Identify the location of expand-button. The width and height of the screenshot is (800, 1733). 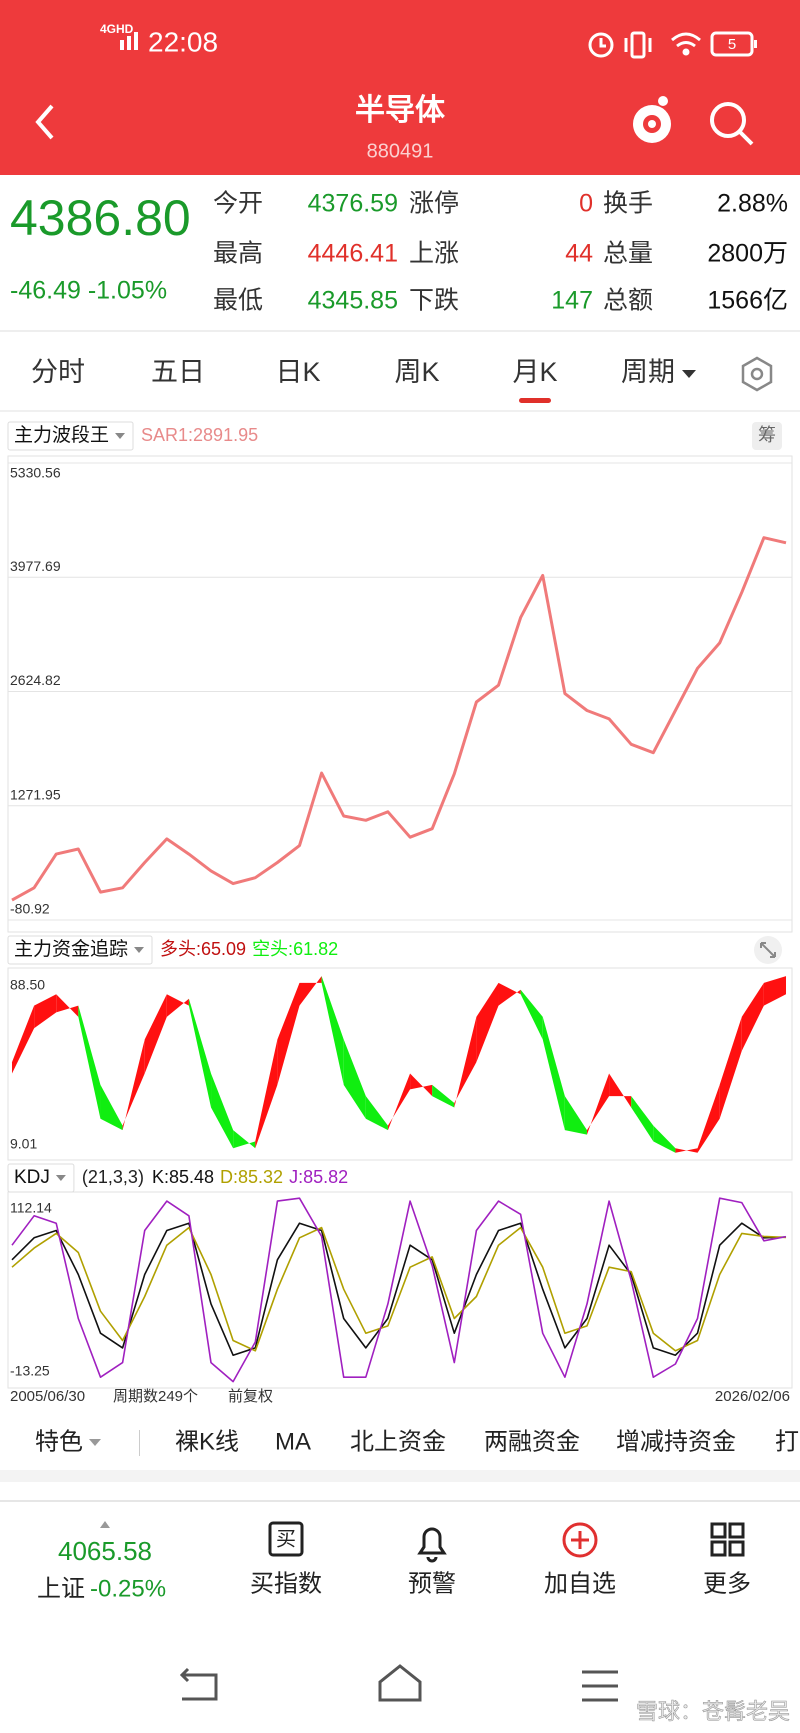
(768, 950).